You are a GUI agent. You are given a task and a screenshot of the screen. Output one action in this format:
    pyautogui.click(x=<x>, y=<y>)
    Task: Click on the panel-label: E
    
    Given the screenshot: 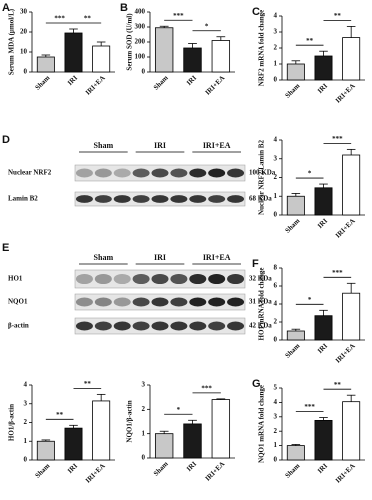 What is the action you would take?
    pyautogui.click(x=5, y=248)
    